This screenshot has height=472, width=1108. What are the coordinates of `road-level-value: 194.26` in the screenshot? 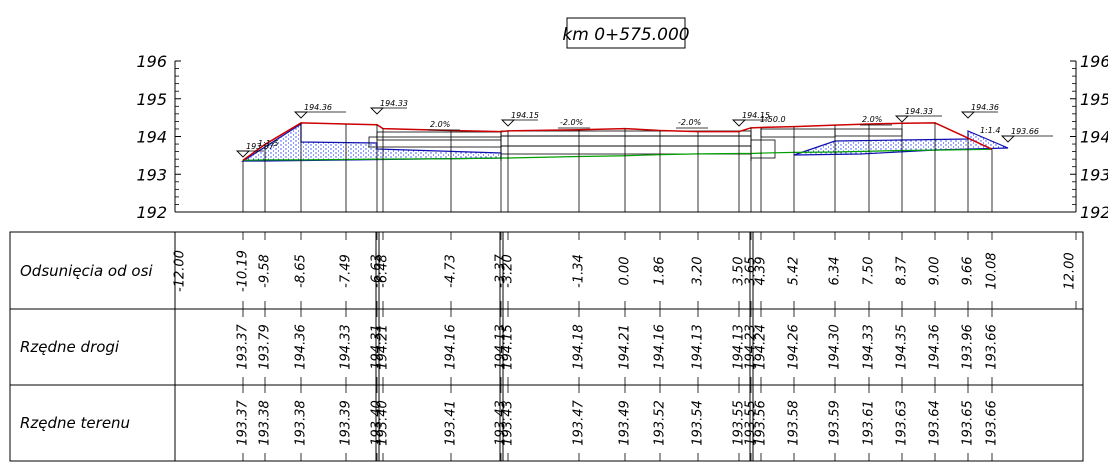 It's located at (794, 347).